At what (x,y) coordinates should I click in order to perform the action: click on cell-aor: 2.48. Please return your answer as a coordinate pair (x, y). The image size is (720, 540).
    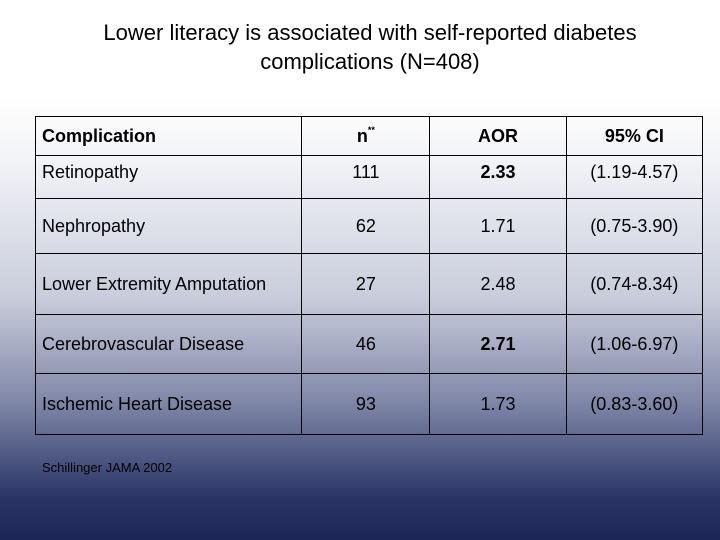
    Looking at the image, I should click on (498, 284).